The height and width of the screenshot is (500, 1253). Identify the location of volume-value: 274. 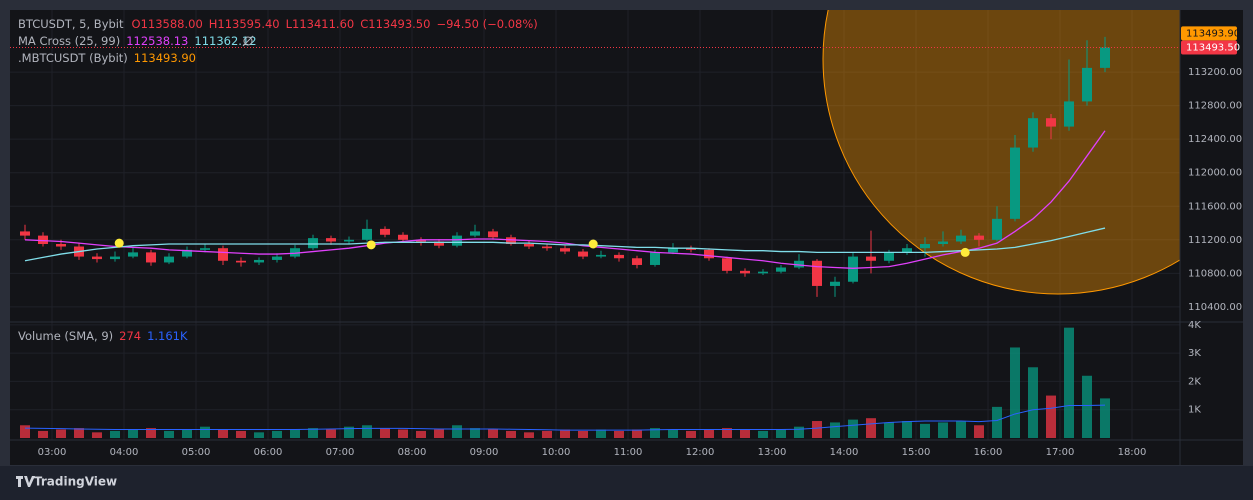
(130, 336).